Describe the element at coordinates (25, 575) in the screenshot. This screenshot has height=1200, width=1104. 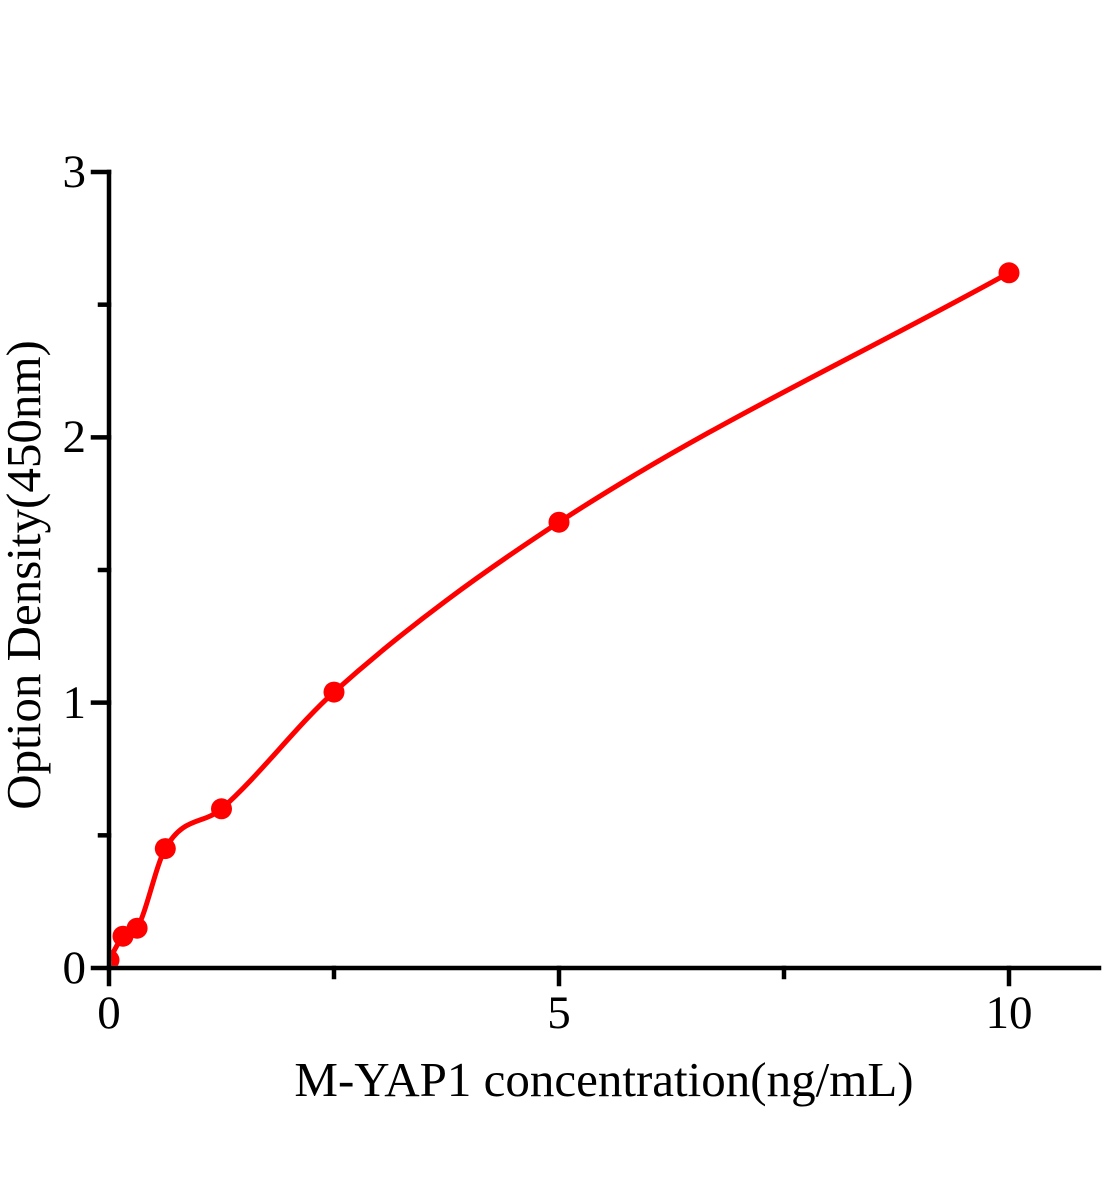
I see `y-axis-title: Option Density(450nm)` at that location.